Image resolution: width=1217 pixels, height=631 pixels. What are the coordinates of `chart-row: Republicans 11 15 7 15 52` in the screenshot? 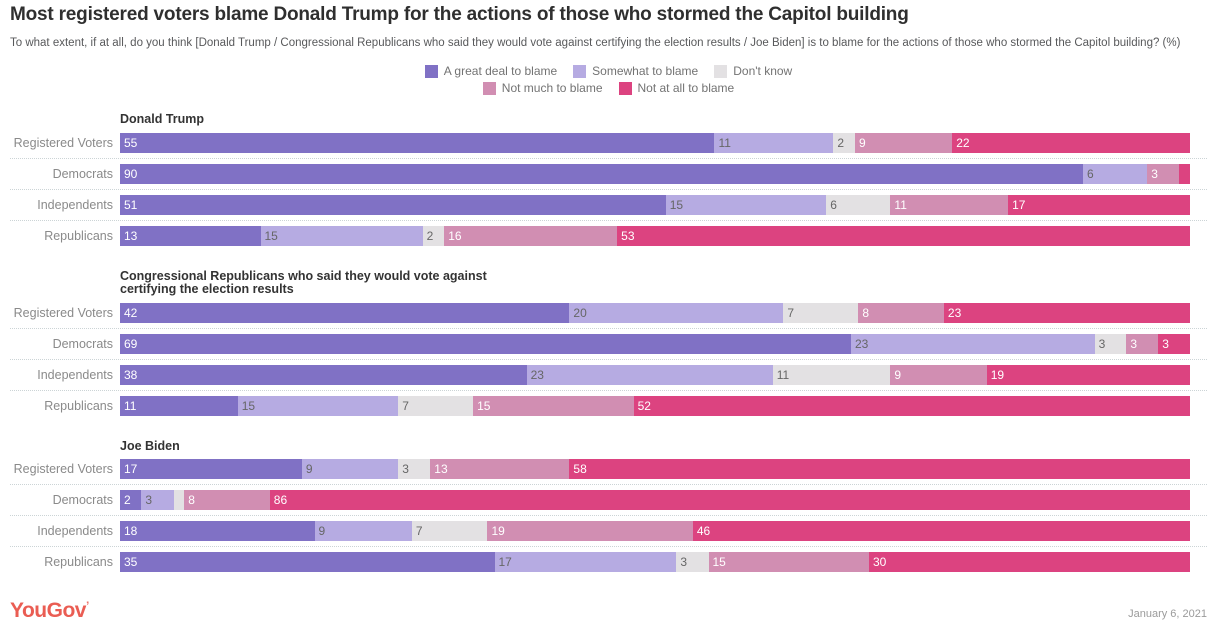 It's located at (608, 405).